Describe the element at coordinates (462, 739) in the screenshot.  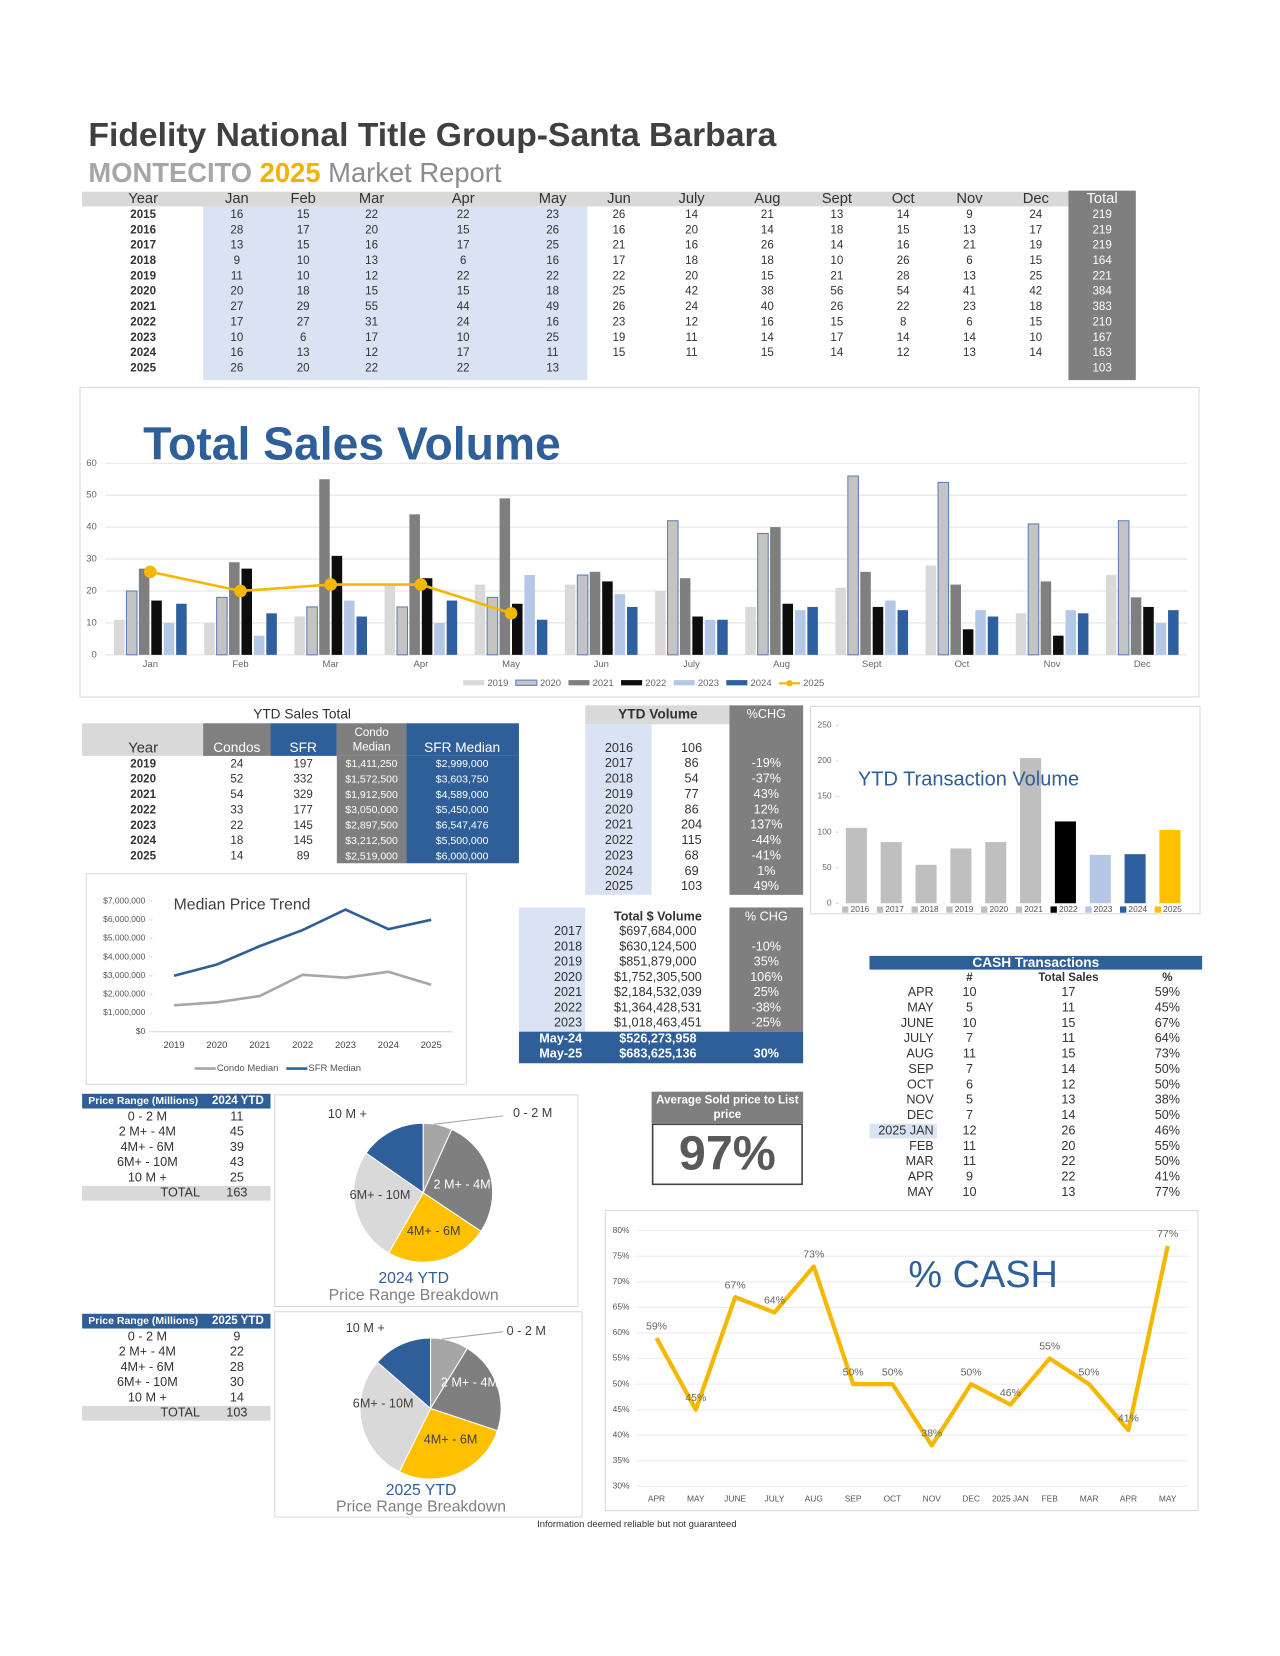
I see `header-cell` at that location.